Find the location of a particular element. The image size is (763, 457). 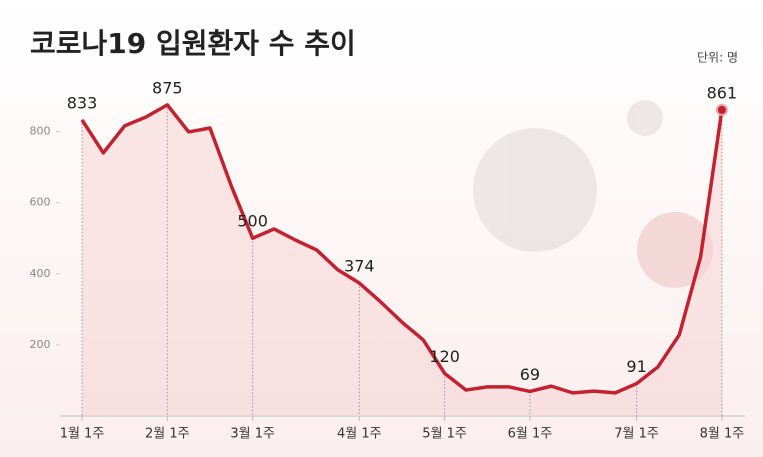

data-label: 374 is located at coordinates (359, 266).